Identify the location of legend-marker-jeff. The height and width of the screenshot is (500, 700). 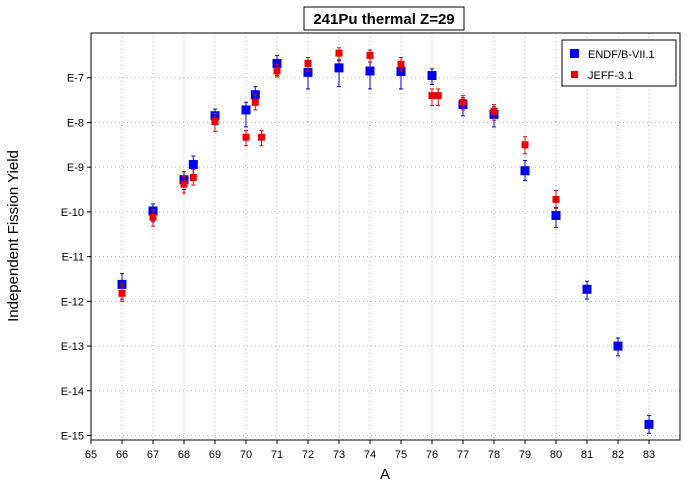
(574, 74).